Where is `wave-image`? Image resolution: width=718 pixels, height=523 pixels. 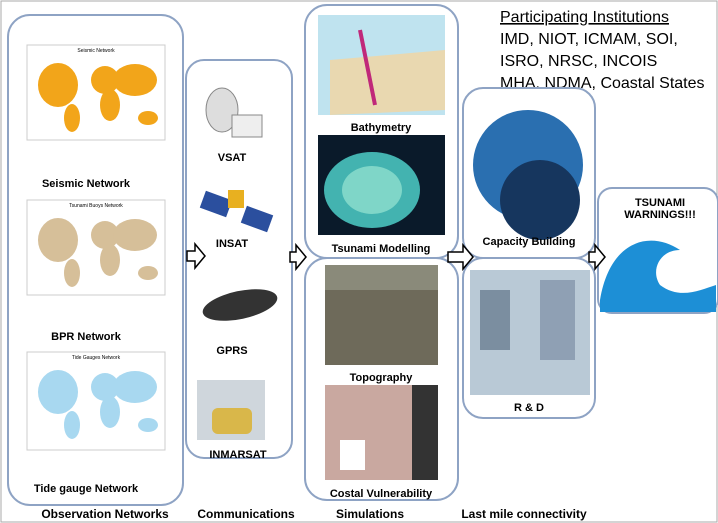 wave-image is located at coordinates (658, 276).